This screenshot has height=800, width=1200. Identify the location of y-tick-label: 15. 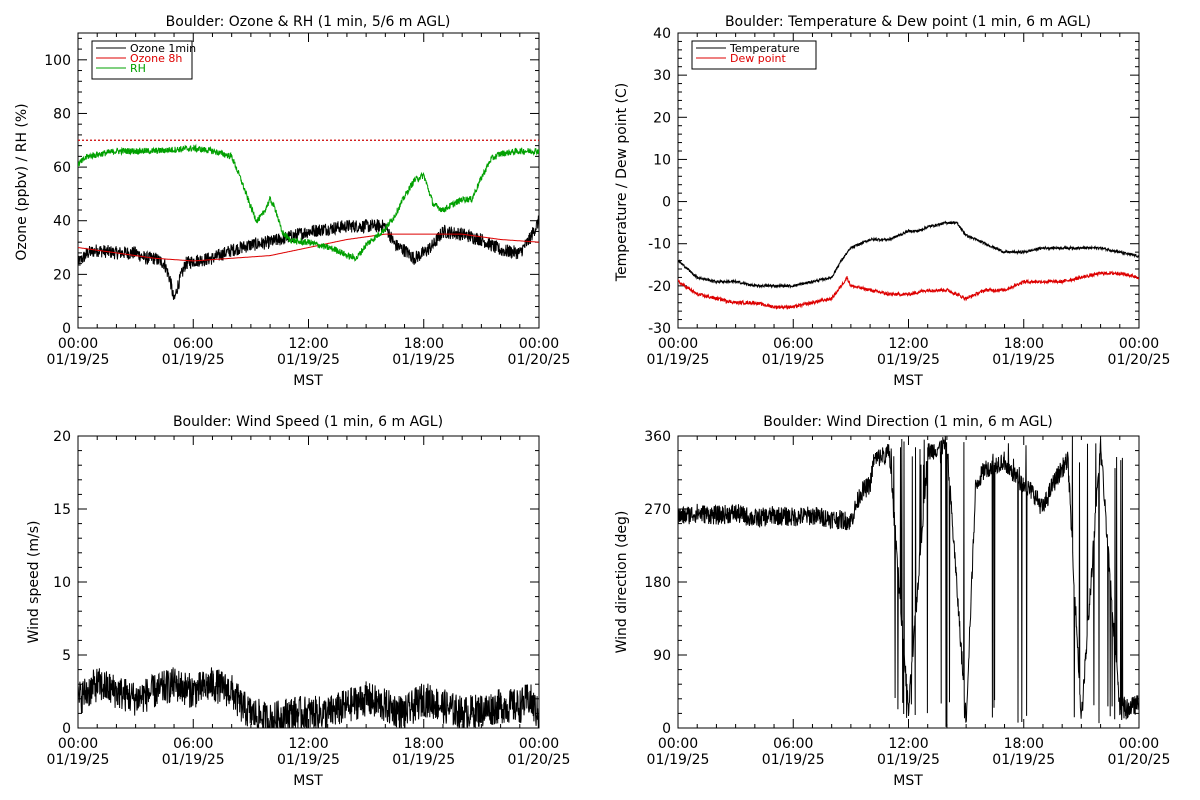
(62, 510).